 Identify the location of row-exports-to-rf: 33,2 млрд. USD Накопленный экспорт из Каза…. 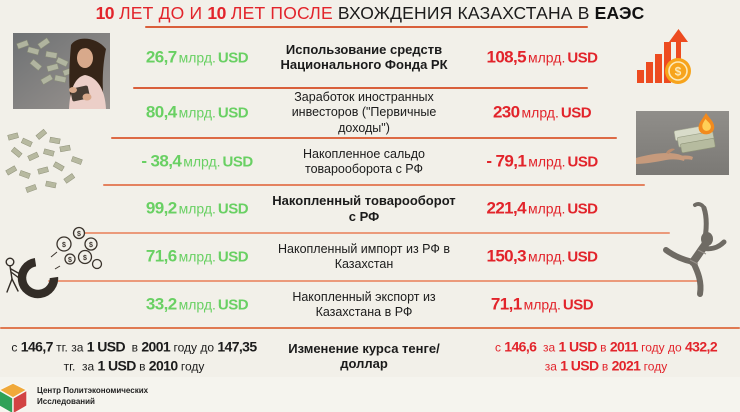
(370, 304).